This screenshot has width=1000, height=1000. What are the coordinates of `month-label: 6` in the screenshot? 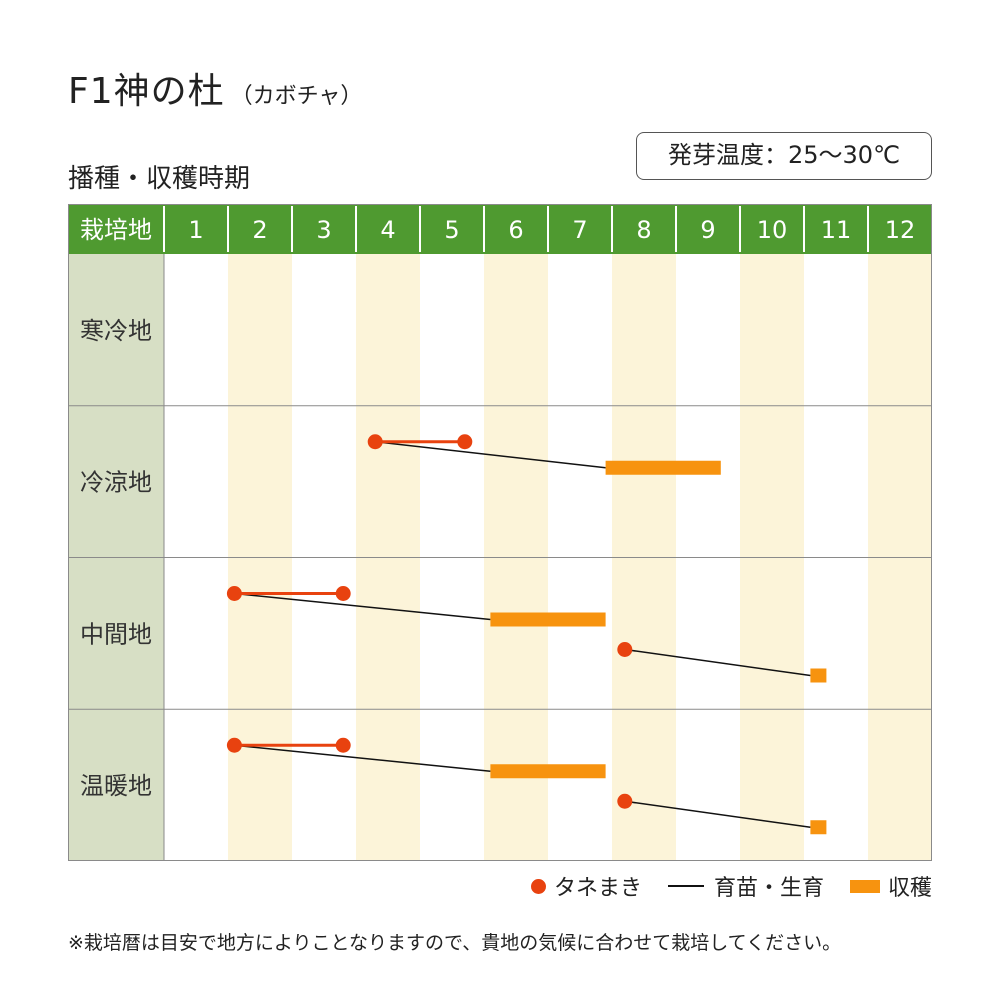 It's located at (515, 230).